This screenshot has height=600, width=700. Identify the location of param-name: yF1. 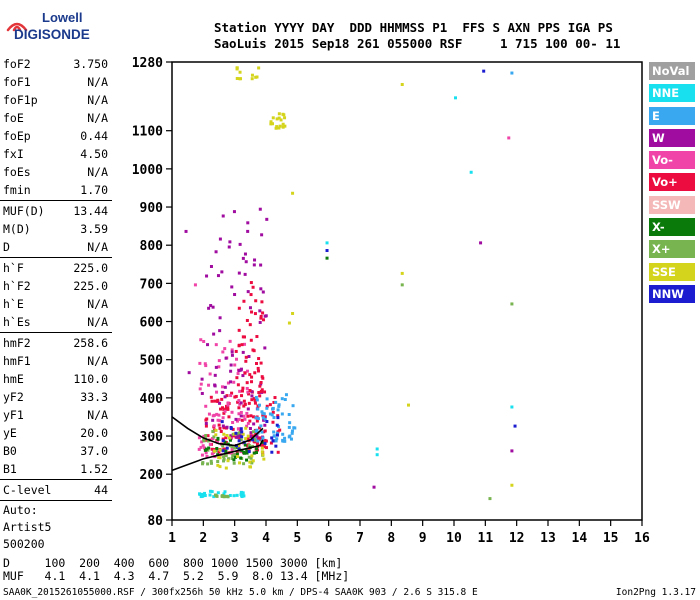
(13, 415).